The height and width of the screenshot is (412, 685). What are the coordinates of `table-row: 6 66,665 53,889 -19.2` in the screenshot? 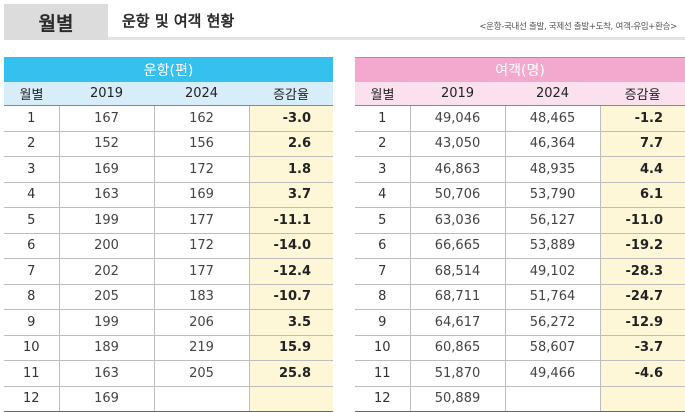 It's located at (520, 246).